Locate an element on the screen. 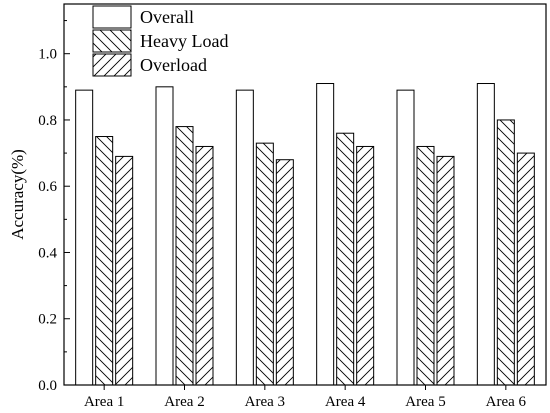  y-tick-label: 0.2 is located at coordinates (47, 320).